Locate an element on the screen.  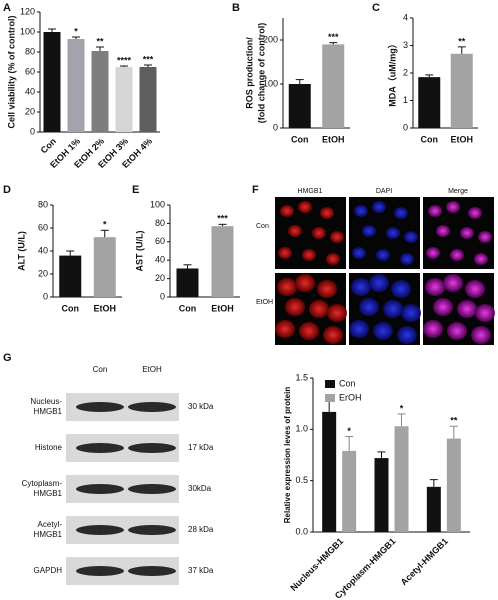
panel-label: F is located at coordinates (255, 190).